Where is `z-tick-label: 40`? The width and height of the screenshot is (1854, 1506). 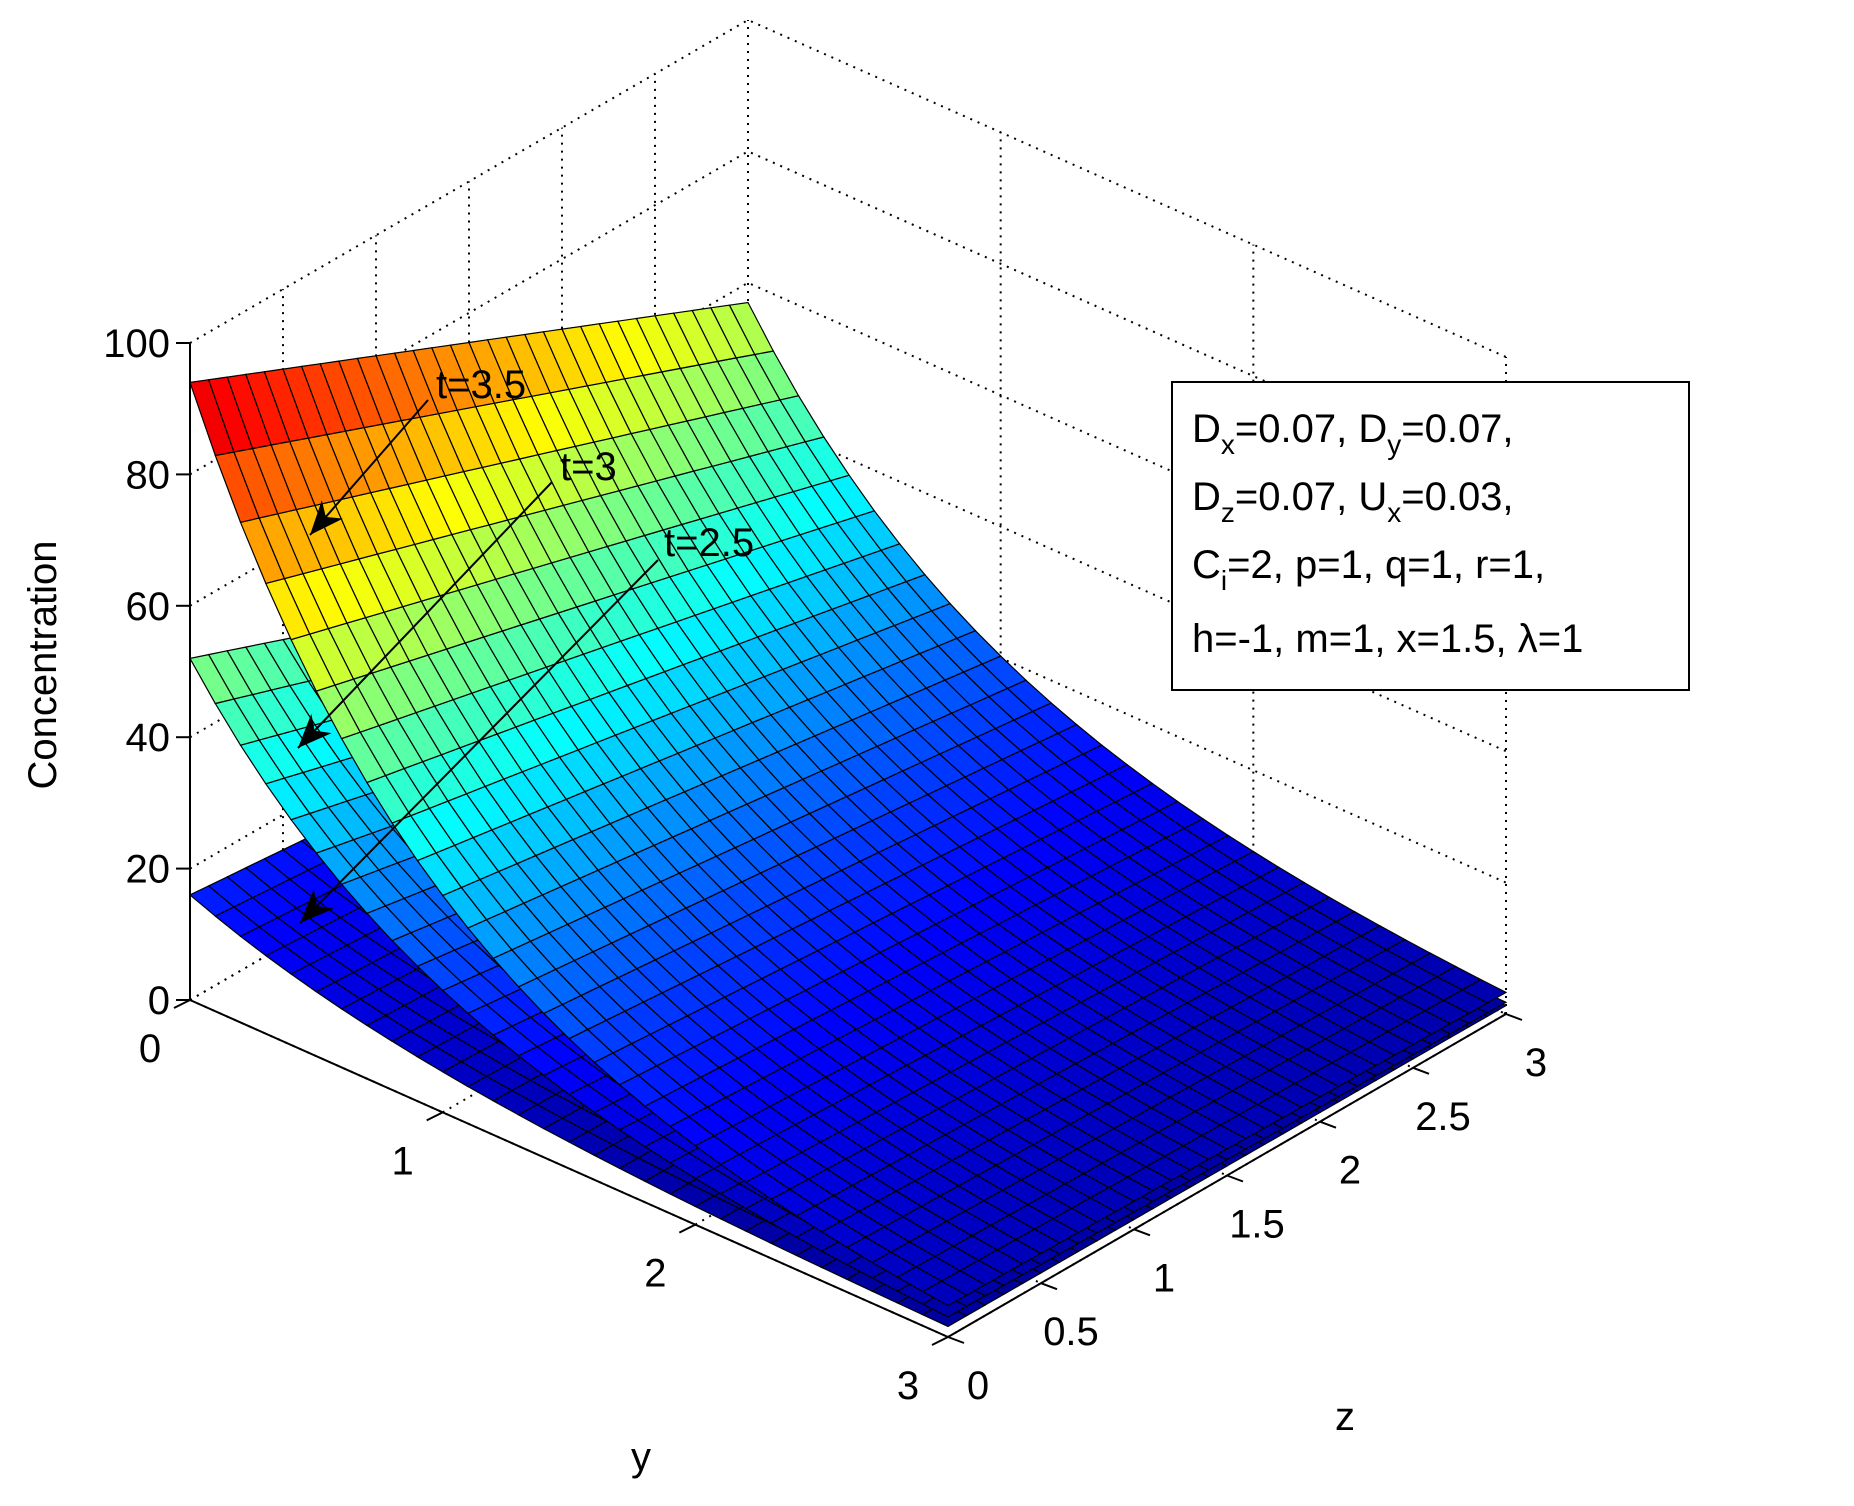 z-tick-label: 40 is located at coordinates (148, 738).